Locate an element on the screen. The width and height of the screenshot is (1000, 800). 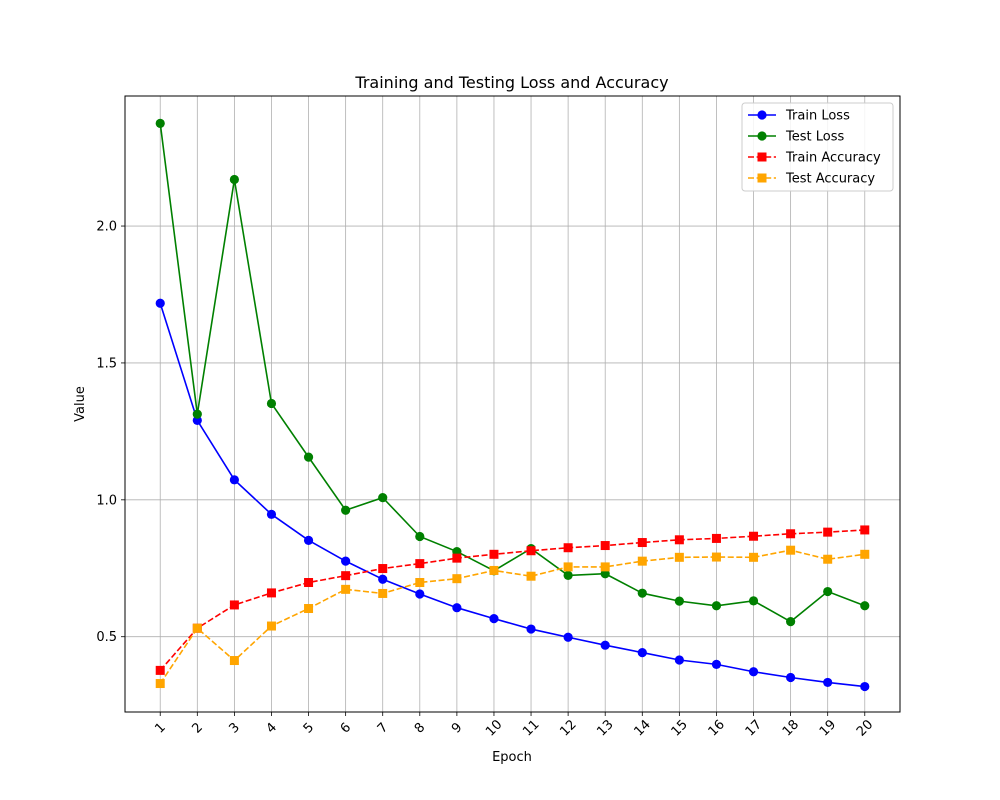
legend-label: Test Loss is located at coordinates (814, 137).